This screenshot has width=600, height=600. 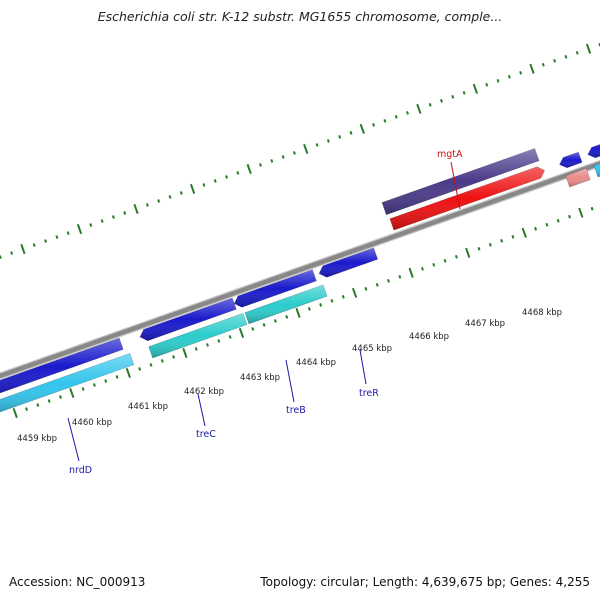 What do you see at coordinates (92, 423) in the screenshot?
I see `scale-label: 4460 kbp` at bounding box center [92, 423].